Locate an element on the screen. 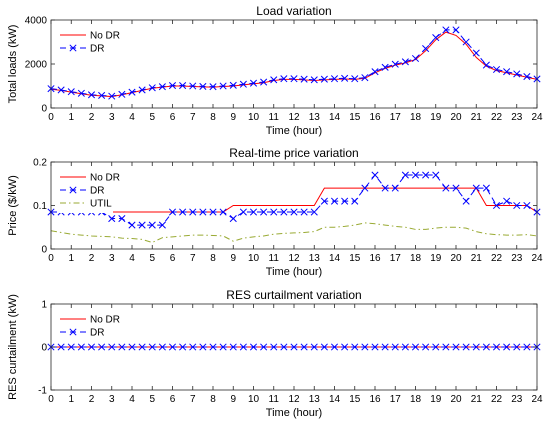  y-tick-label: 4000 is located at coordinates (36, 21).